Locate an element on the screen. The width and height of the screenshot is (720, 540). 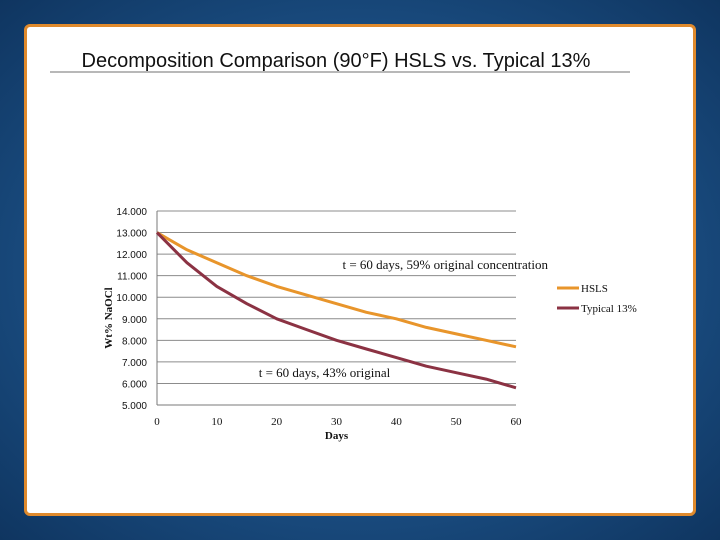
x-tick-label: 60 is located at coordinates (517, 422).